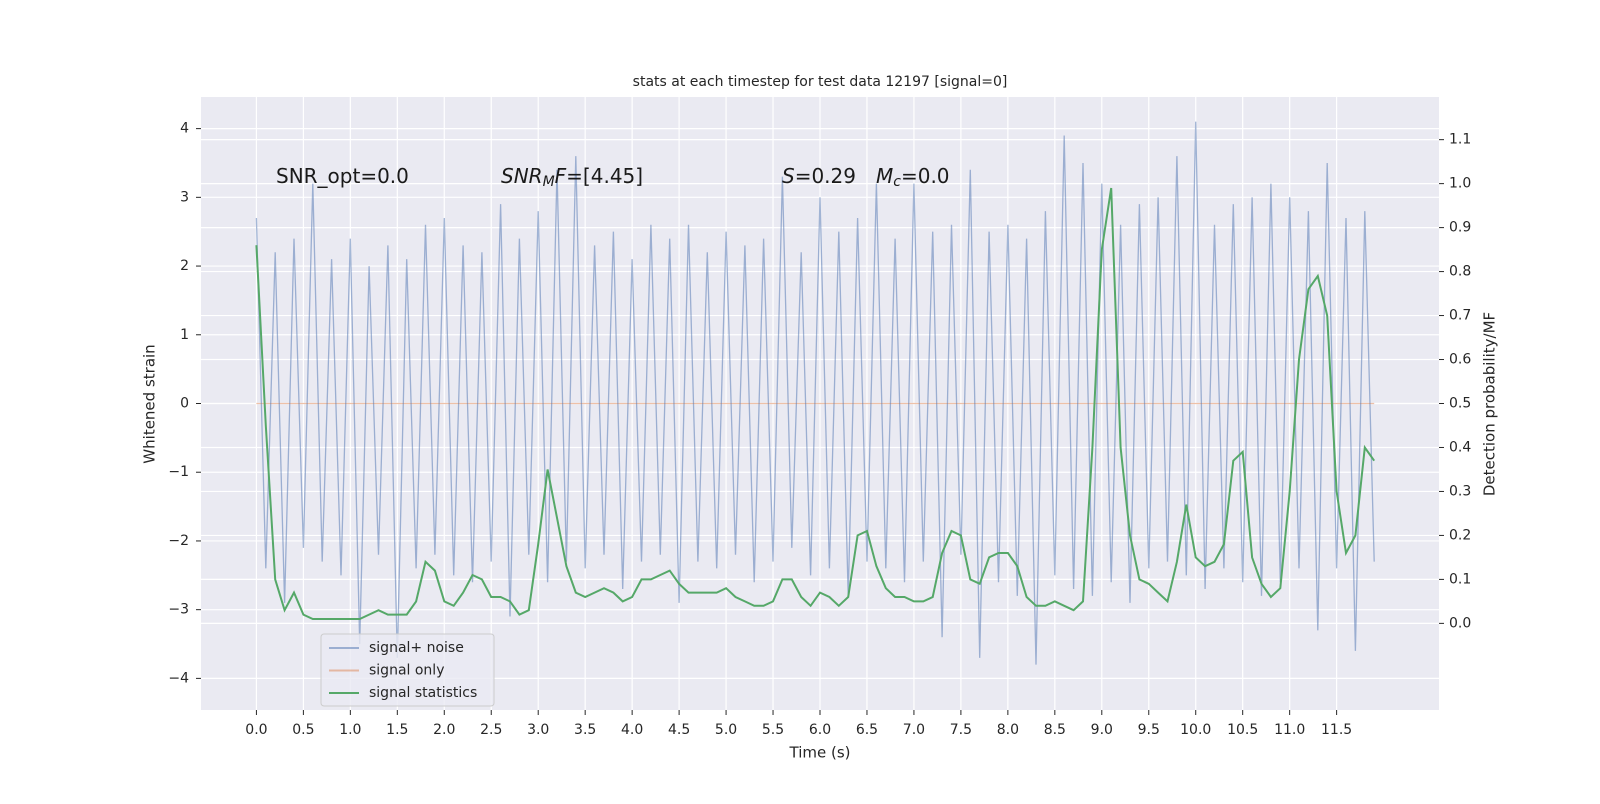 The image size is (1600, 804). I want to click on x-tick-label: 8.5, so click(1055, 730).